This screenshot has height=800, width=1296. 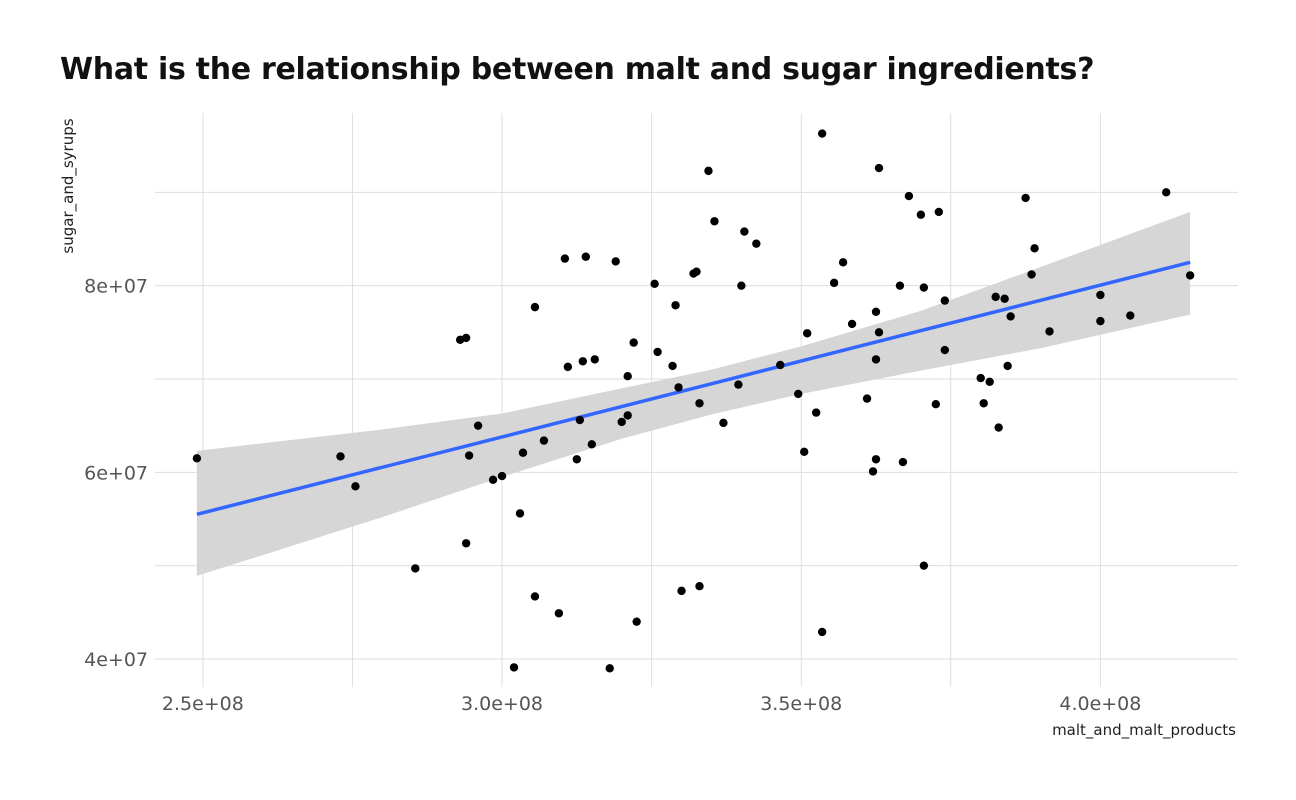 I want to click on x-tick-label: 4.0e+08, so click(x=1100, y=704).